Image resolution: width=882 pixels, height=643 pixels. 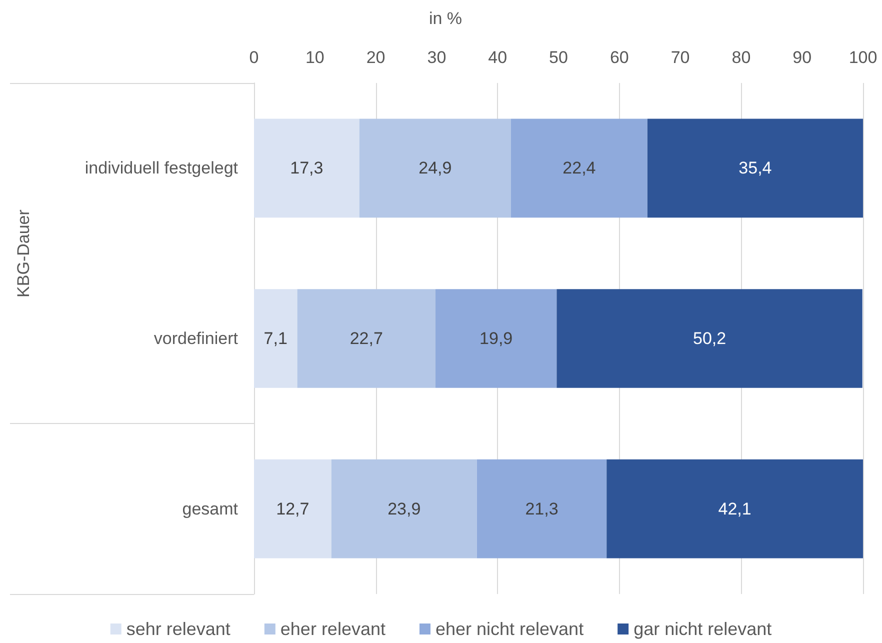 What do you see at coordinates (161, 168) in the screenshot?
I see `y-tick-label: individuell festgelegt` at bounding box center [161, 168].